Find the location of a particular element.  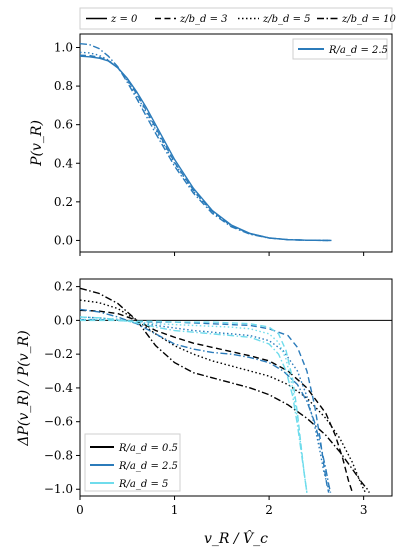

legend-label-rad5: R/a_d = 5 is located at coordinates (143, 484).